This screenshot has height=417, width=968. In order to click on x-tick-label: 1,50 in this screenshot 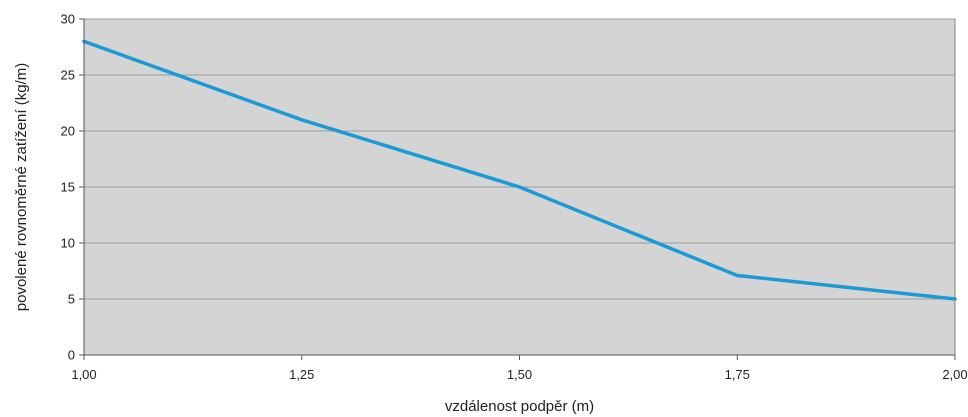, I will do `click(519, 374)`.